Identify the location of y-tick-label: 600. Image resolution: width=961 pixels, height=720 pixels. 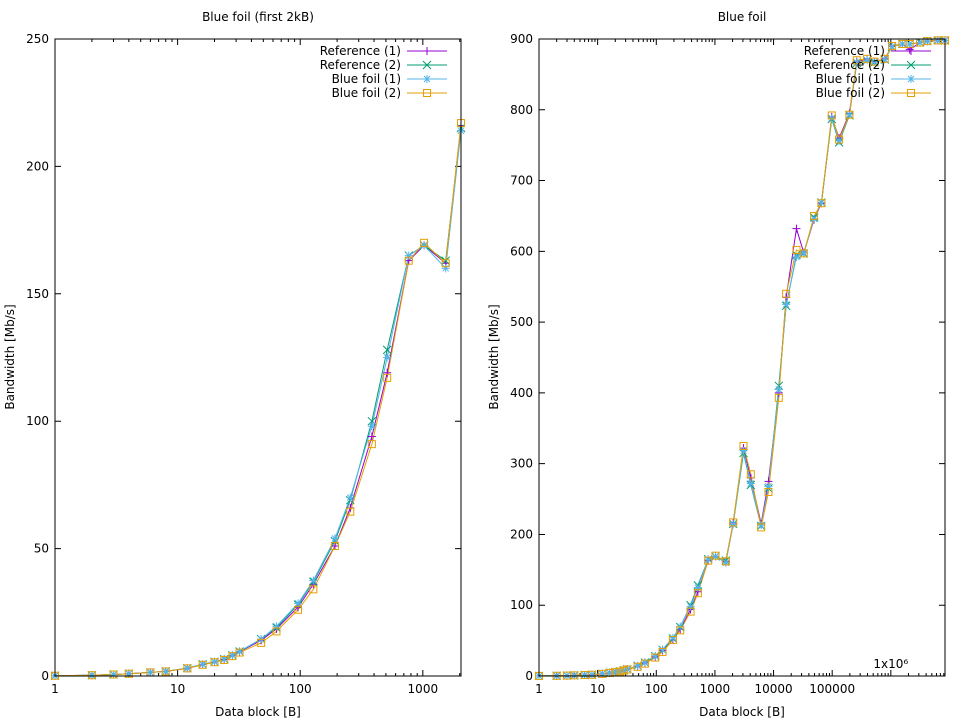
(521, 251).